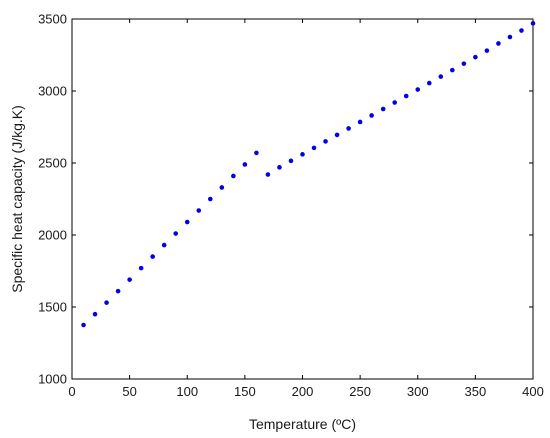 The width and height of the screenshot is (550, 438). I want to click on x-tick-label: 0, so click(71, 391).